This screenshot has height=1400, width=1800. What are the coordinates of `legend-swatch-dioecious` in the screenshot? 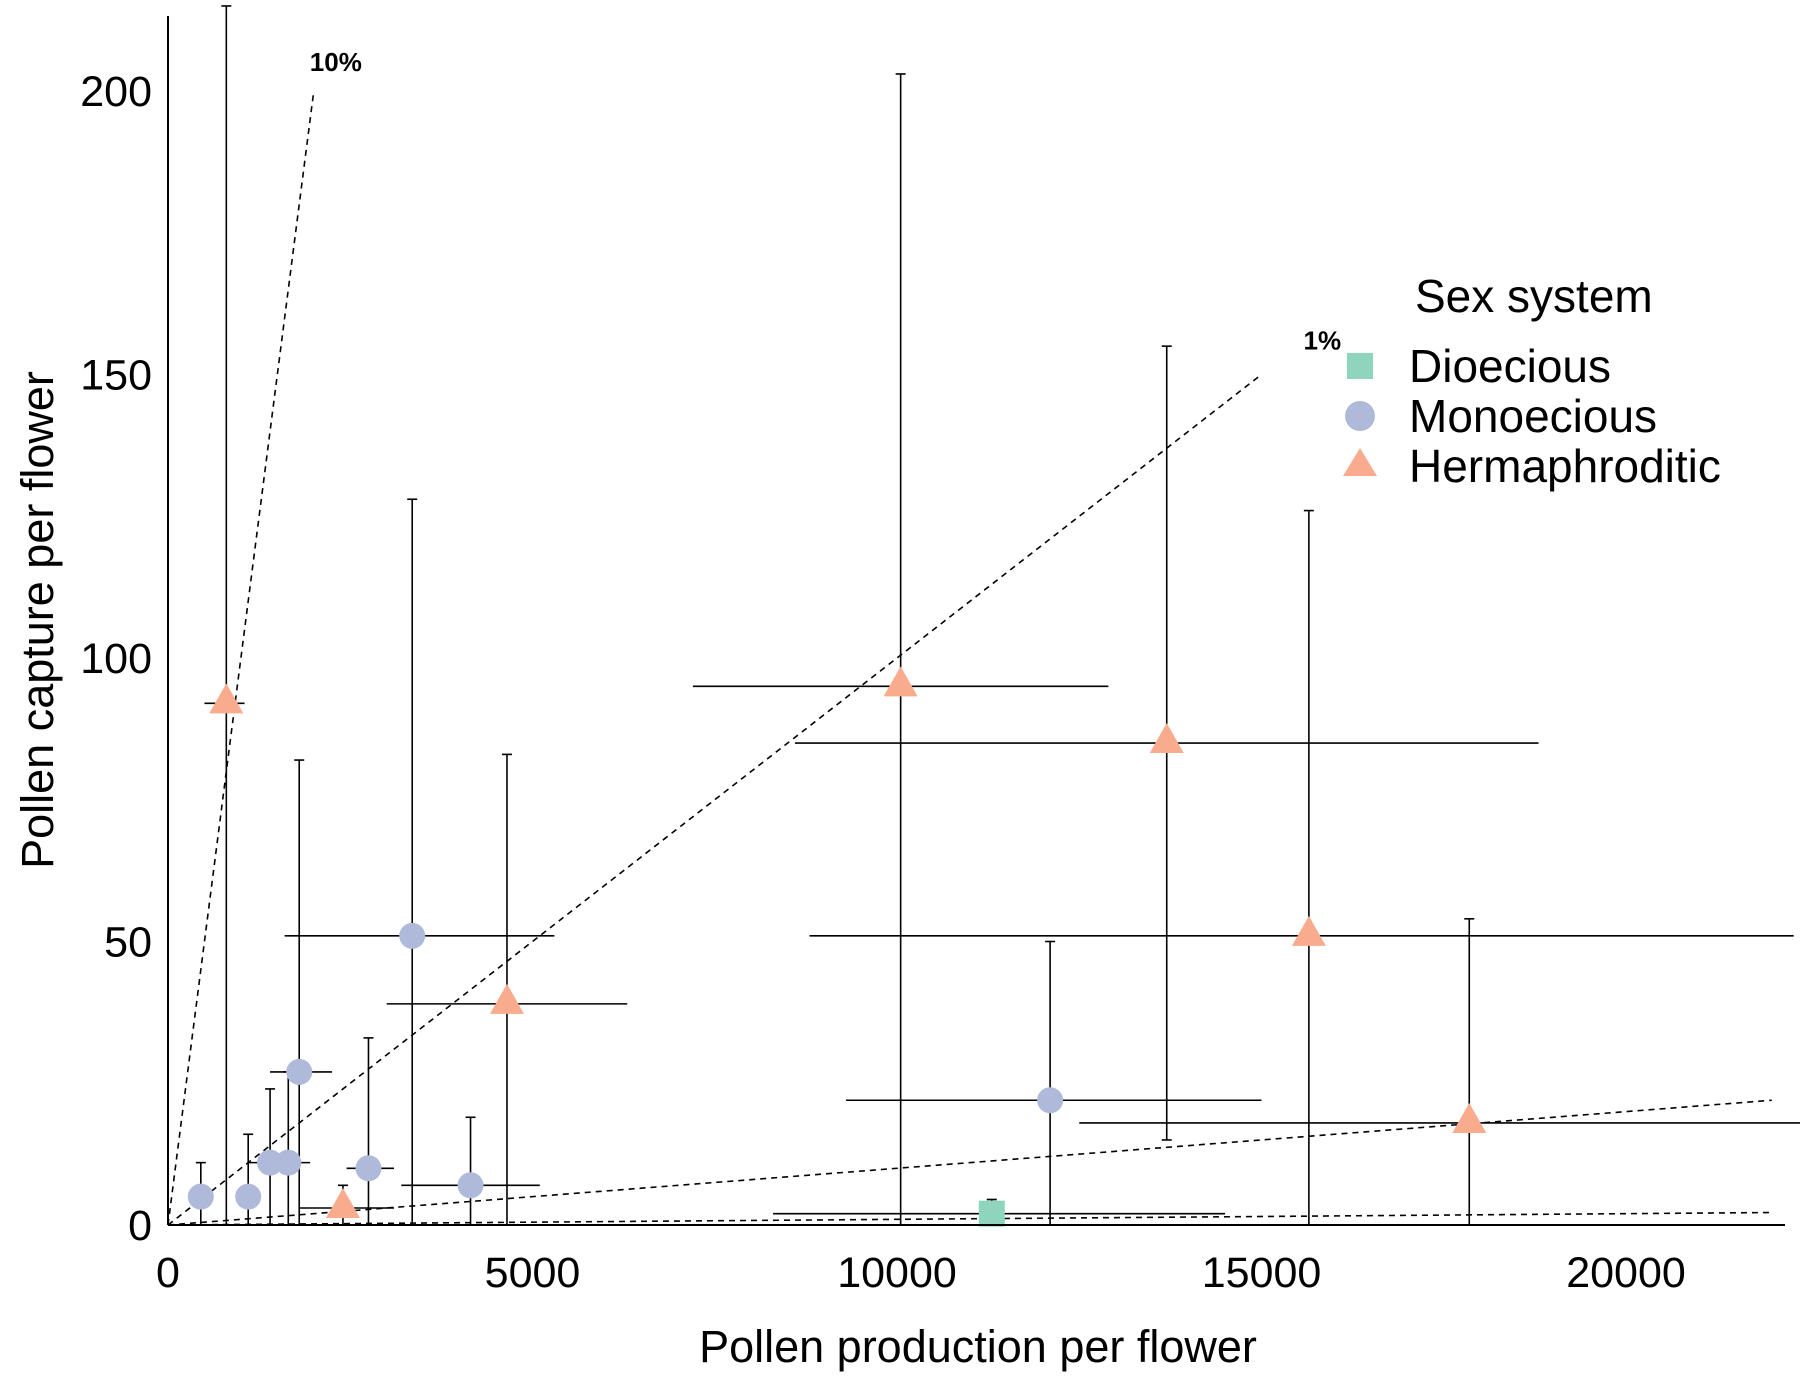 It's located at (1360, 366).